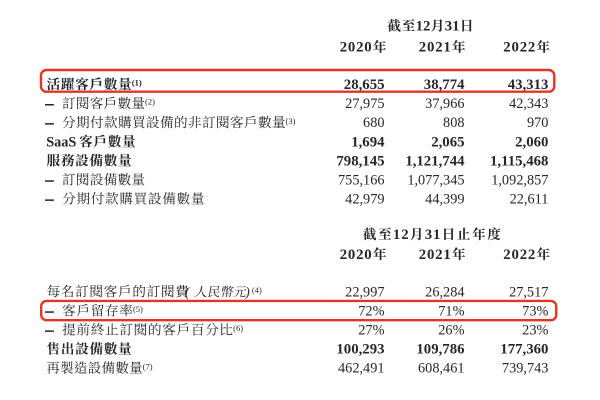 The height and width of the screenshot is (400, 600). Describe the element at coordinates (368, 142) in the screenshot. I see `svg-text: 1,694` at that location.